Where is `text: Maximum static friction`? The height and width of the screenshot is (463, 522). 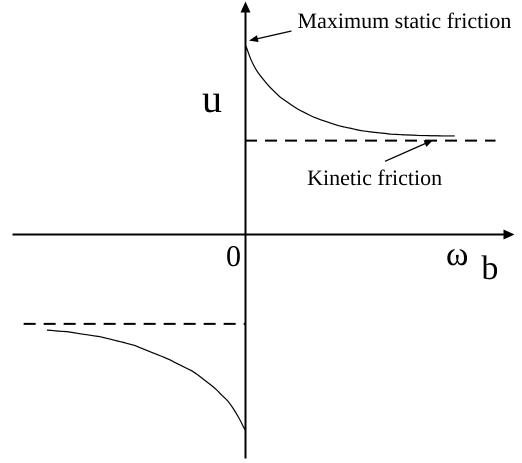 text: Maximum static friction is located at coordinates (405, 21).